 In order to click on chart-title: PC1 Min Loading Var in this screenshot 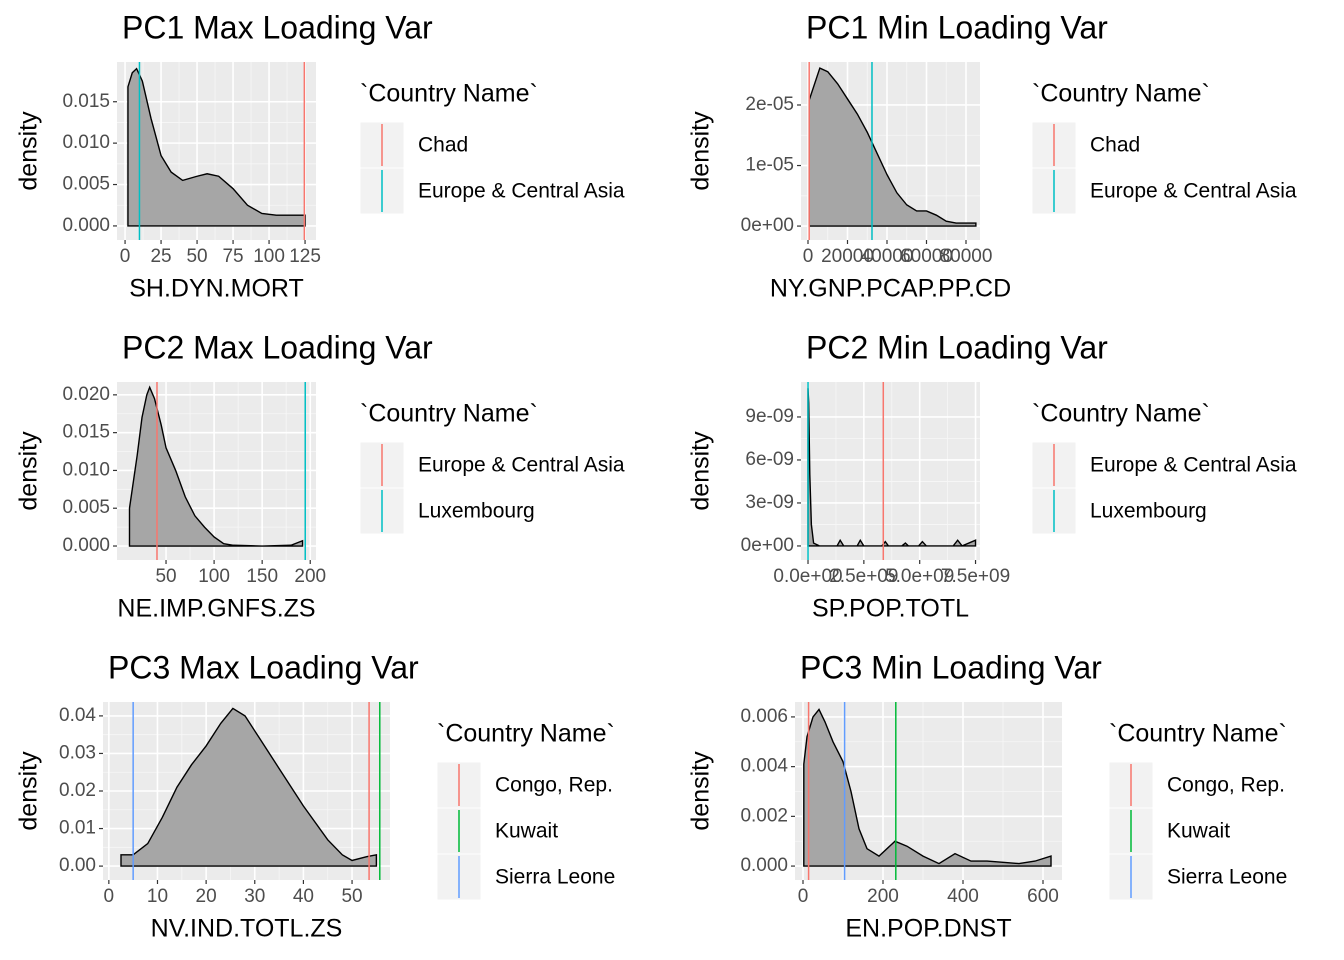, I will do `click(957, 27)`.